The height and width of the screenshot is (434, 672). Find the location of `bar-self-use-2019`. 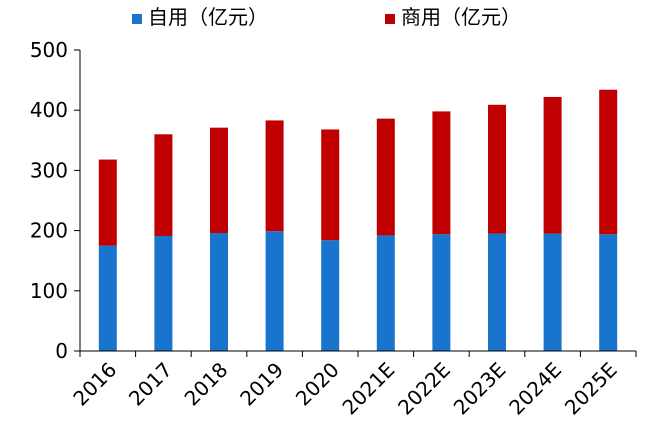

bar-self-use-2019 is located at coordinates (274, 291).